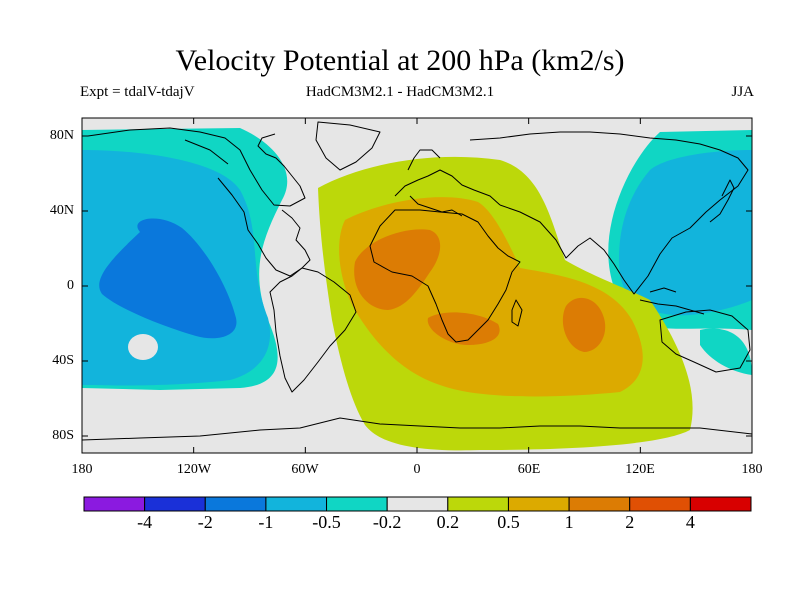 This screenshot has width=800, height=600. Describe the element at coordinates (742, 92) in the screenshot. I see `season-label: JJA` at that location.